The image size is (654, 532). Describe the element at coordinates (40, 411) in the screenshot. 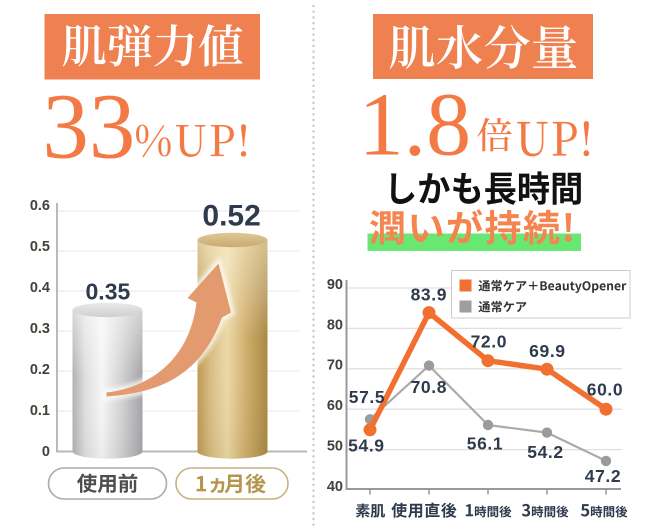

I see `svg-text: 0.1` at that location.